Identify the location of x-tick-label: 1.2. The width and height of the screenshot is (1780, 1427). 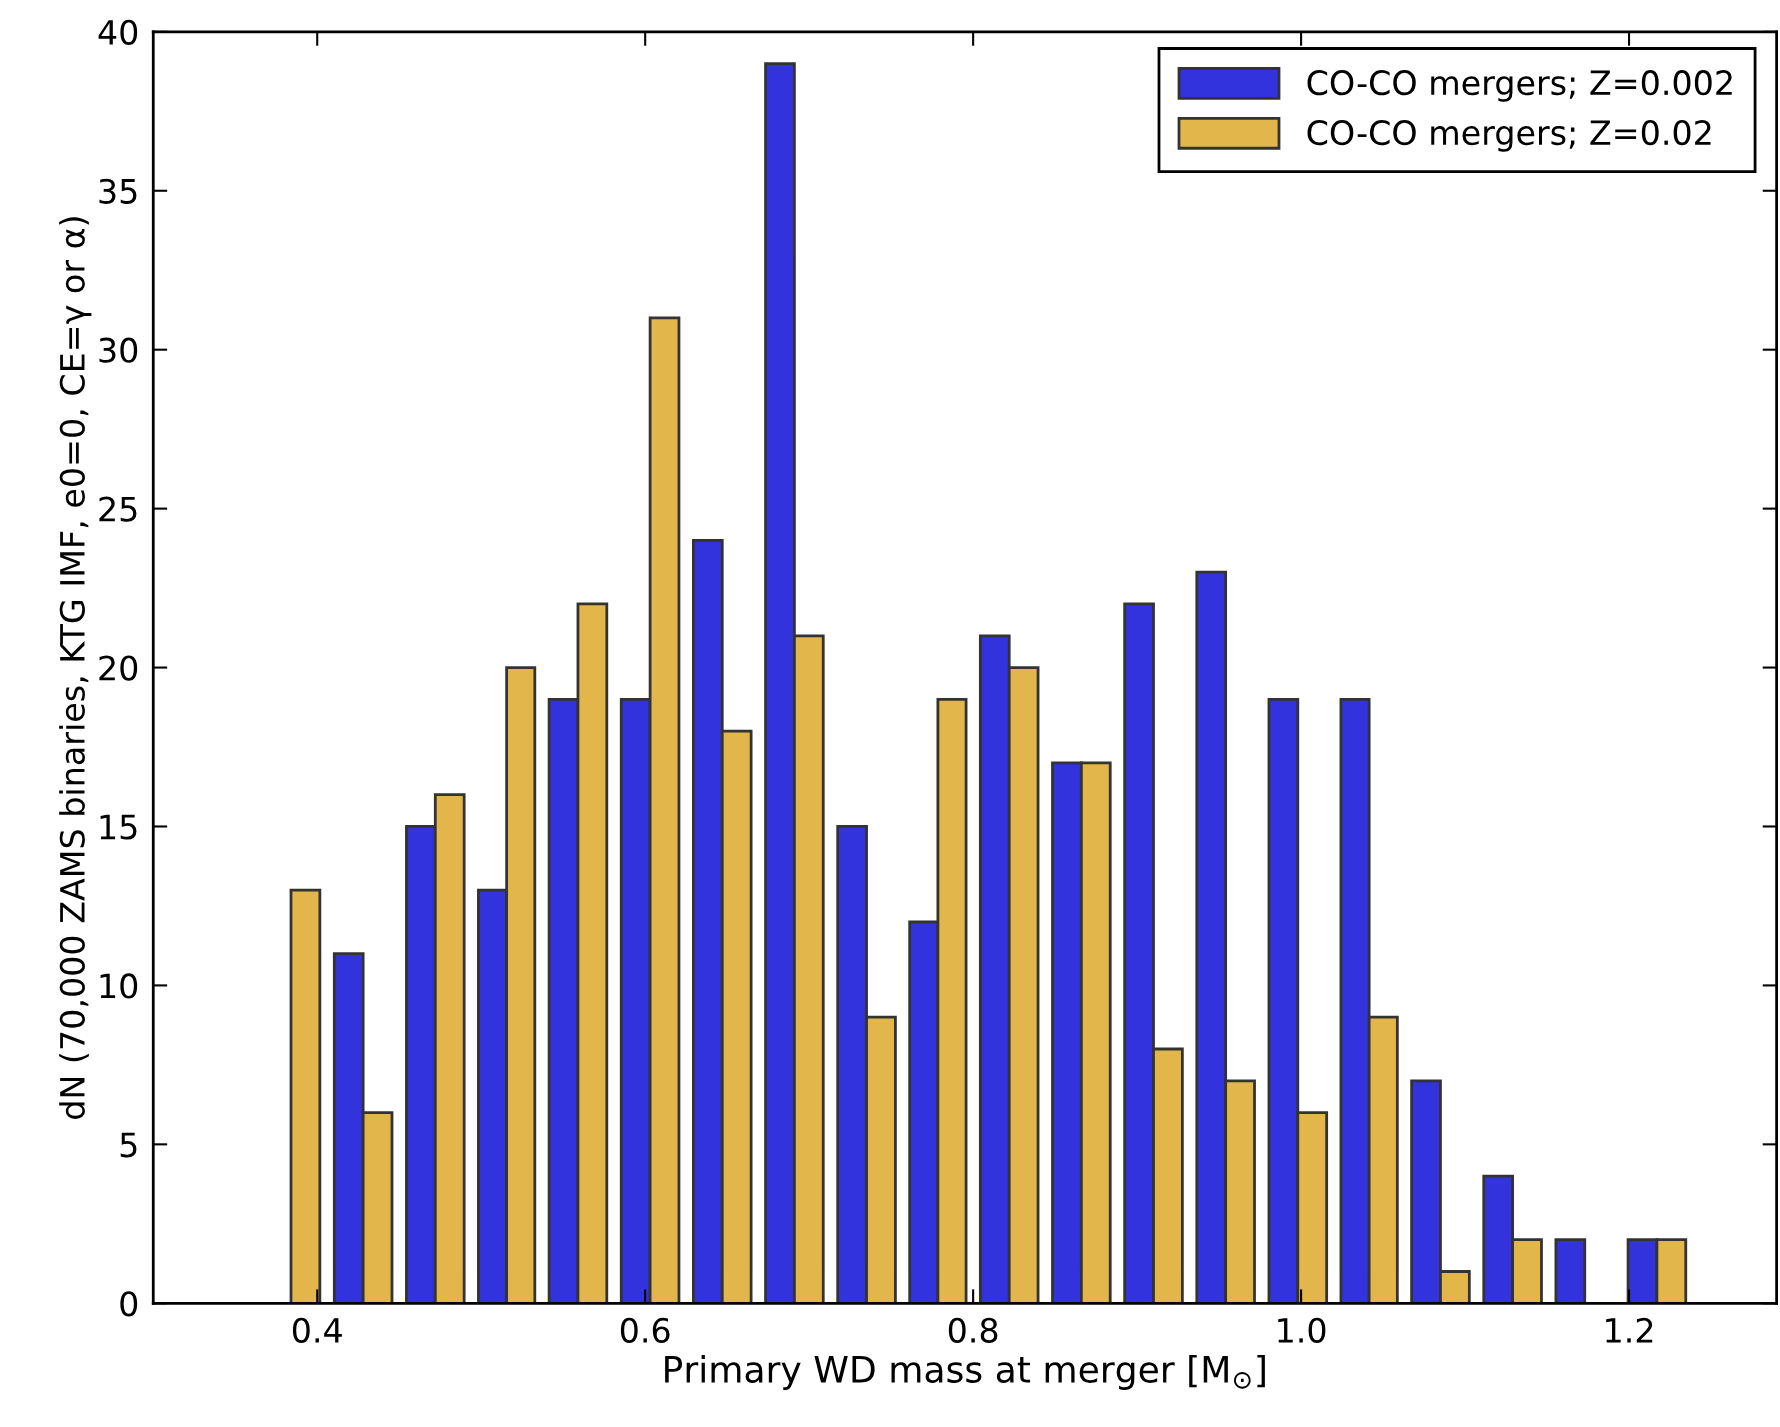
(1629, 1330).